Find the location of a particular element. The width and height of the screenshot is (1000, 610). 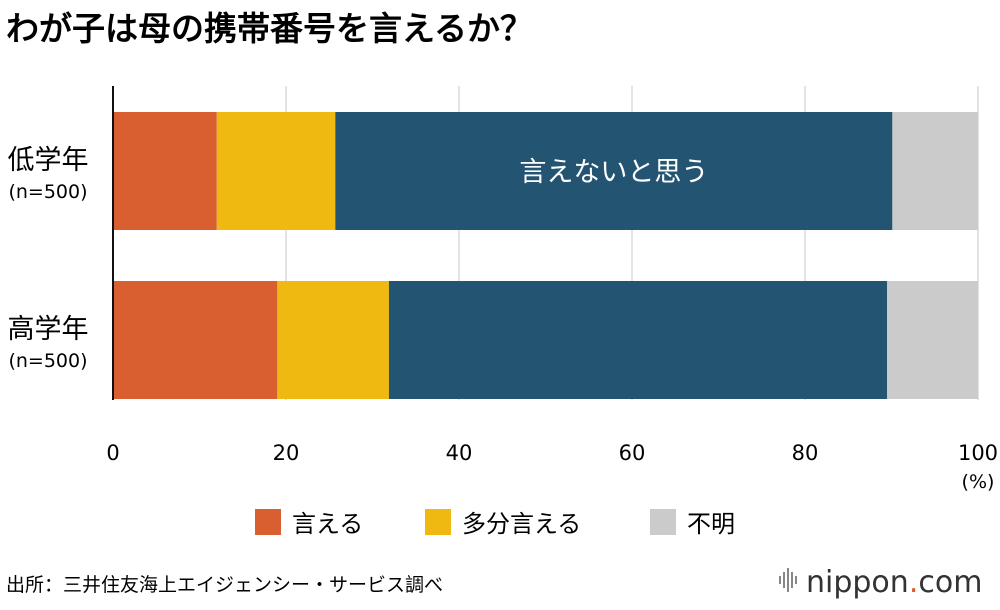

brand-logo: nippon.com is located at coordinates (880, 582).